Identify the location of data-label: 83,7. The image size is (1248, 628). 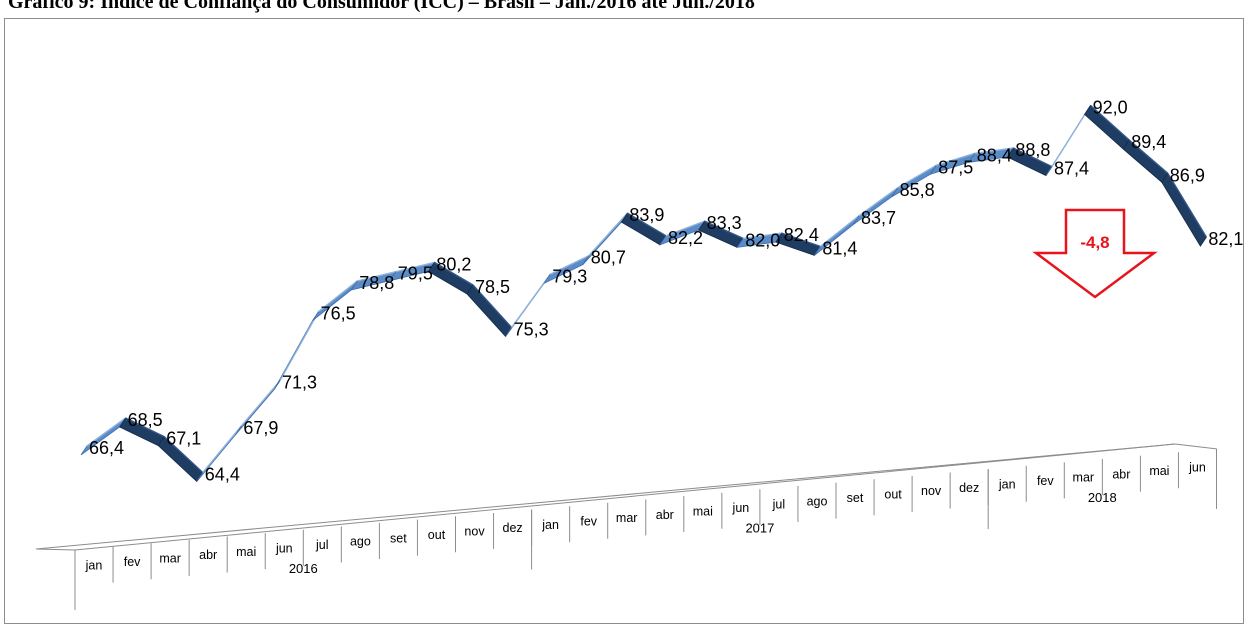
(878, 218).